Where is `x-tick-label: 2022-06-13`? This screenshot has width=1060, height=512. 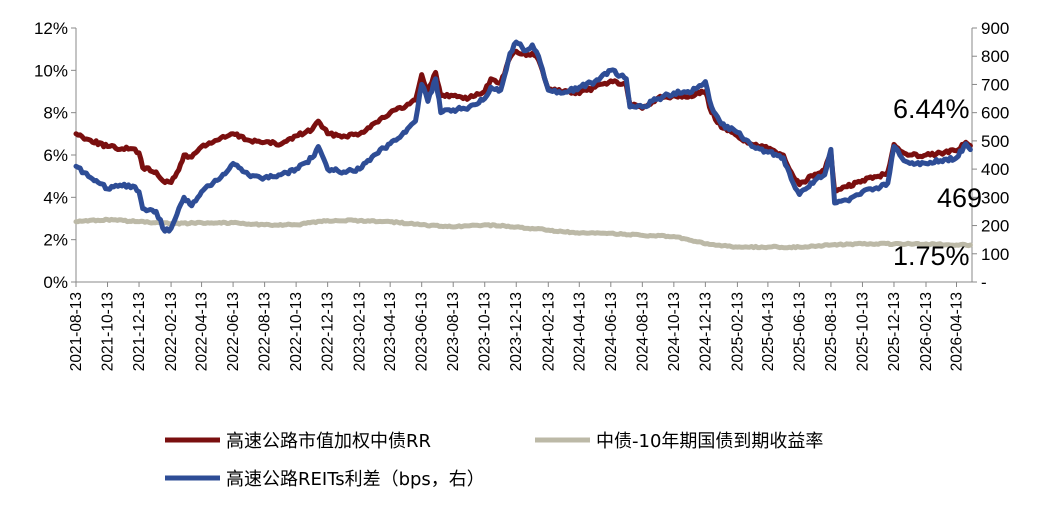 x-tick-label: 2022-06-13 is located at coordinates (233, 331).